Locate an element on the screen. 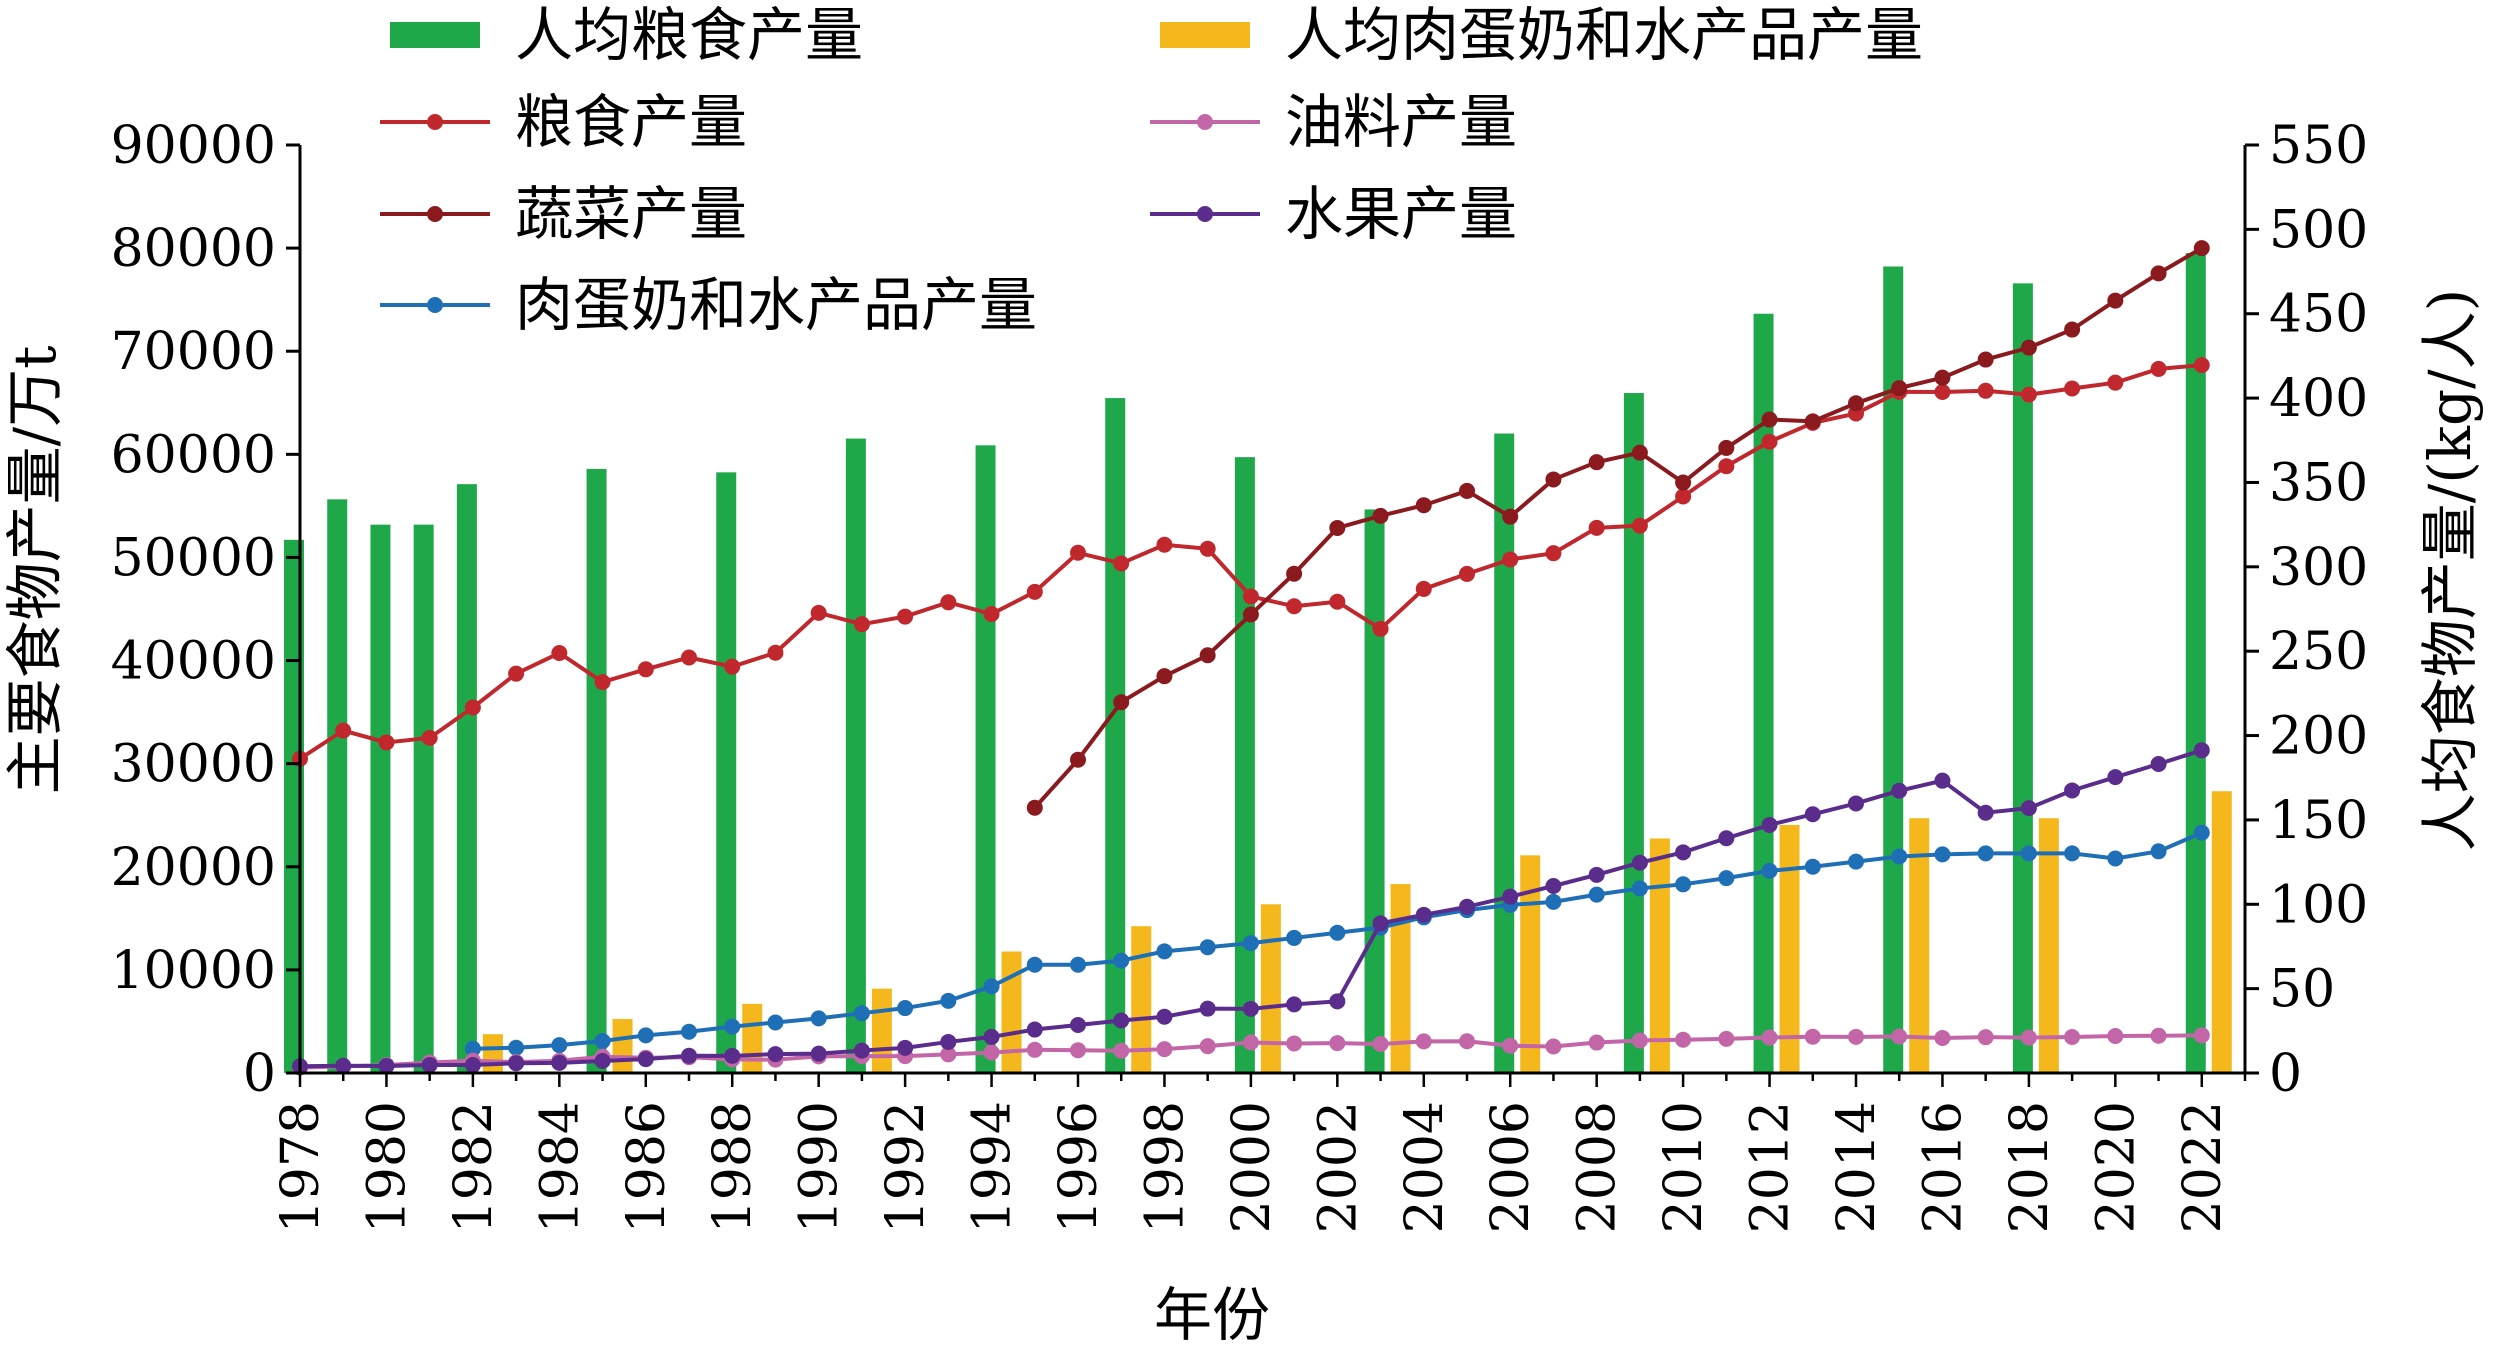  point-grain-2008 is located at coordinates (1596, 527).